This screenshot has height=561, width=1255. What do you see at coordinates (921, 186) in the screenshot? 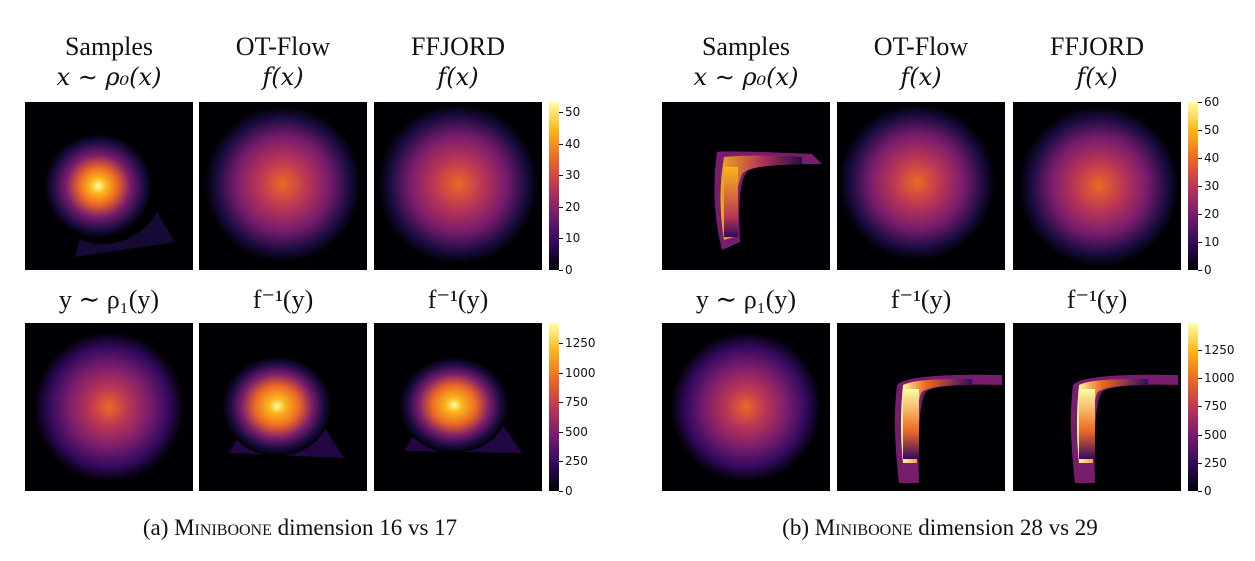
I see `heatmap-b-otflow-fx` at bounding box center [921, 186].